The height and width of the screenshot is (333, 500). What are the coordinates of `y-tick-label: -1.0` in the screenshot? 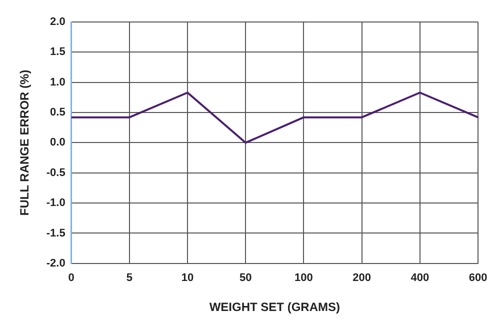 It's located at (56, 203).